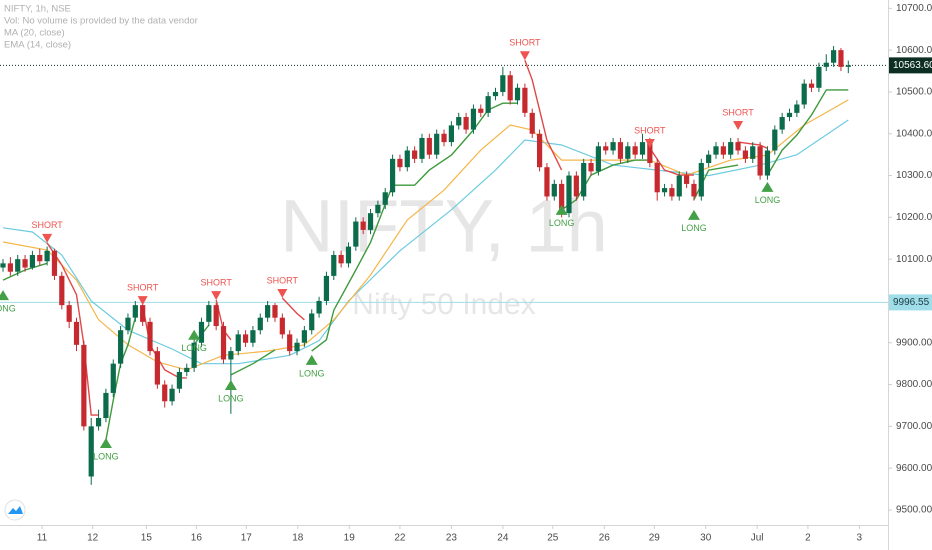  What do you see at coordinates (860, 538) in the screenshot?
I see `x-tick-label: 3` at bounding box center [860, 538].